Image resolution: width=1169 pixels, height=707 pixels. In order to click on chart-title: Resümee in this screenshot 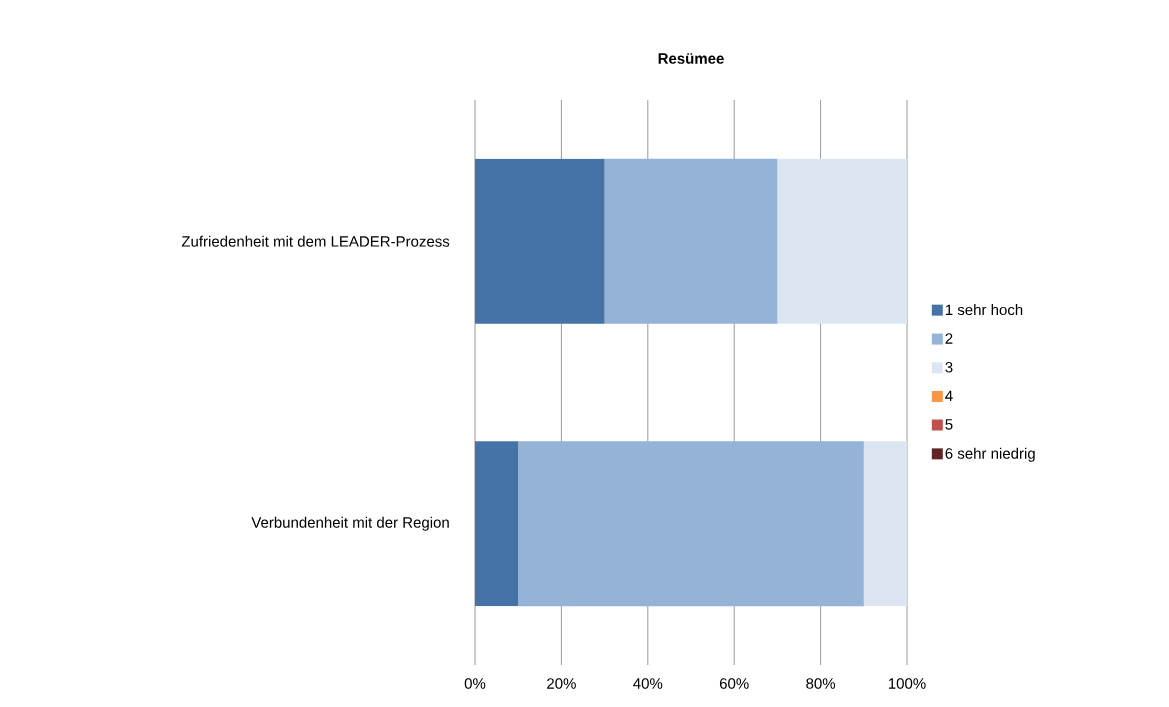, I will do `click(691, 58)`.